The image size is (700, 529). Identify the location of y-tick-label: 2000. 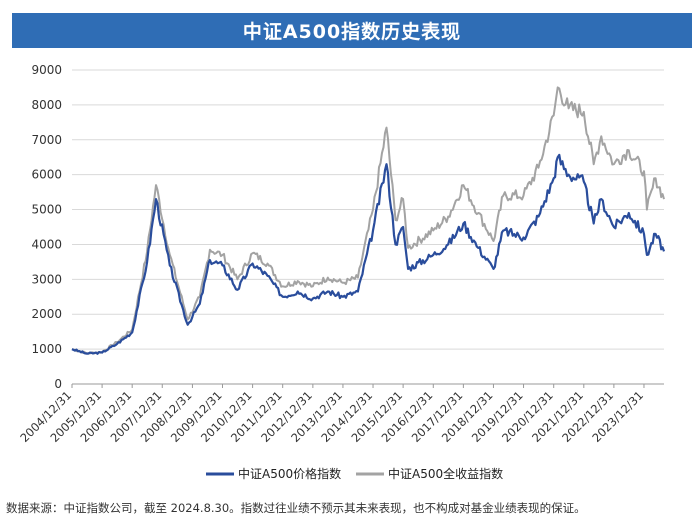
(46, 314).